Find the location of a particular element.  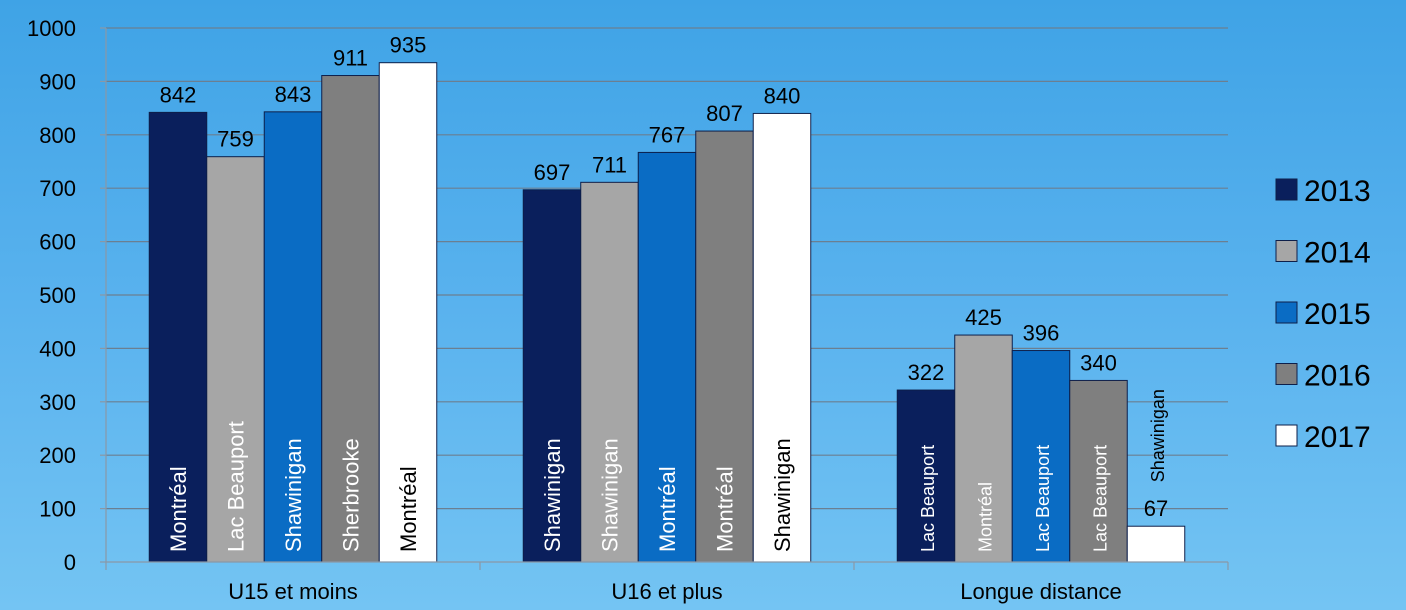

bar-location-label: Sherbrooke is located at coordinates (351, 495).